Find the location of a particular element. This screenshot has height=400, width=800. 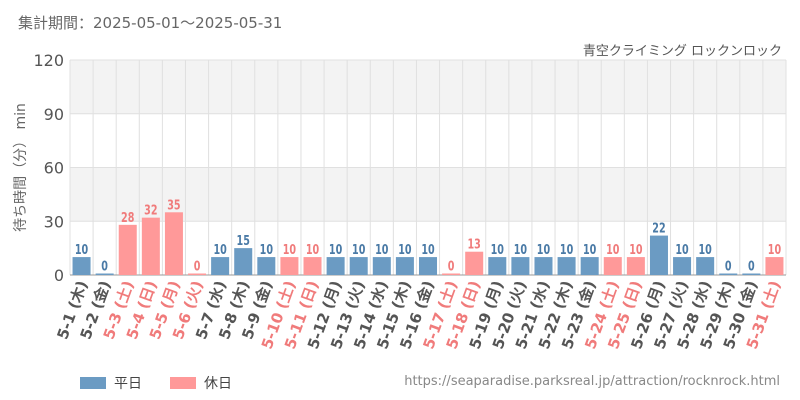

y-axis-title: 待ち時間（分） min is located at coordinates (21, 167).